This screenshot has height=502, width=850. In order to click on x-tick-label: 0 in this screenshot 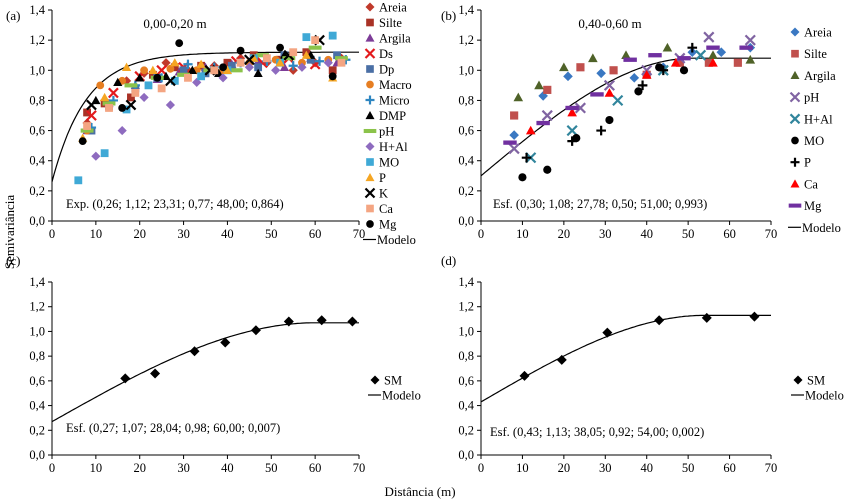, I will do `click(52, 468)`.